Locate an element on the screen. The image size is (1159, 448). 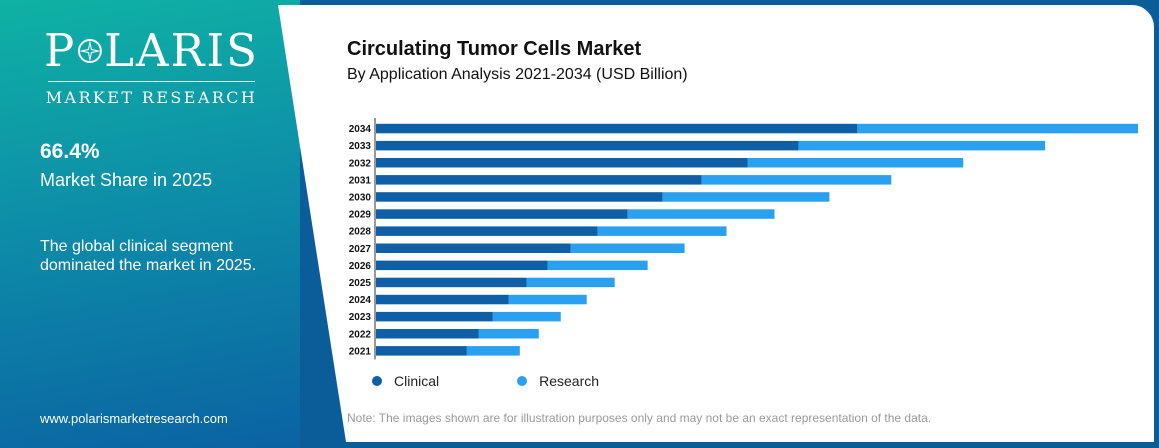
y-tick-label-2029: 2029 is located at coordinates (360, 215).